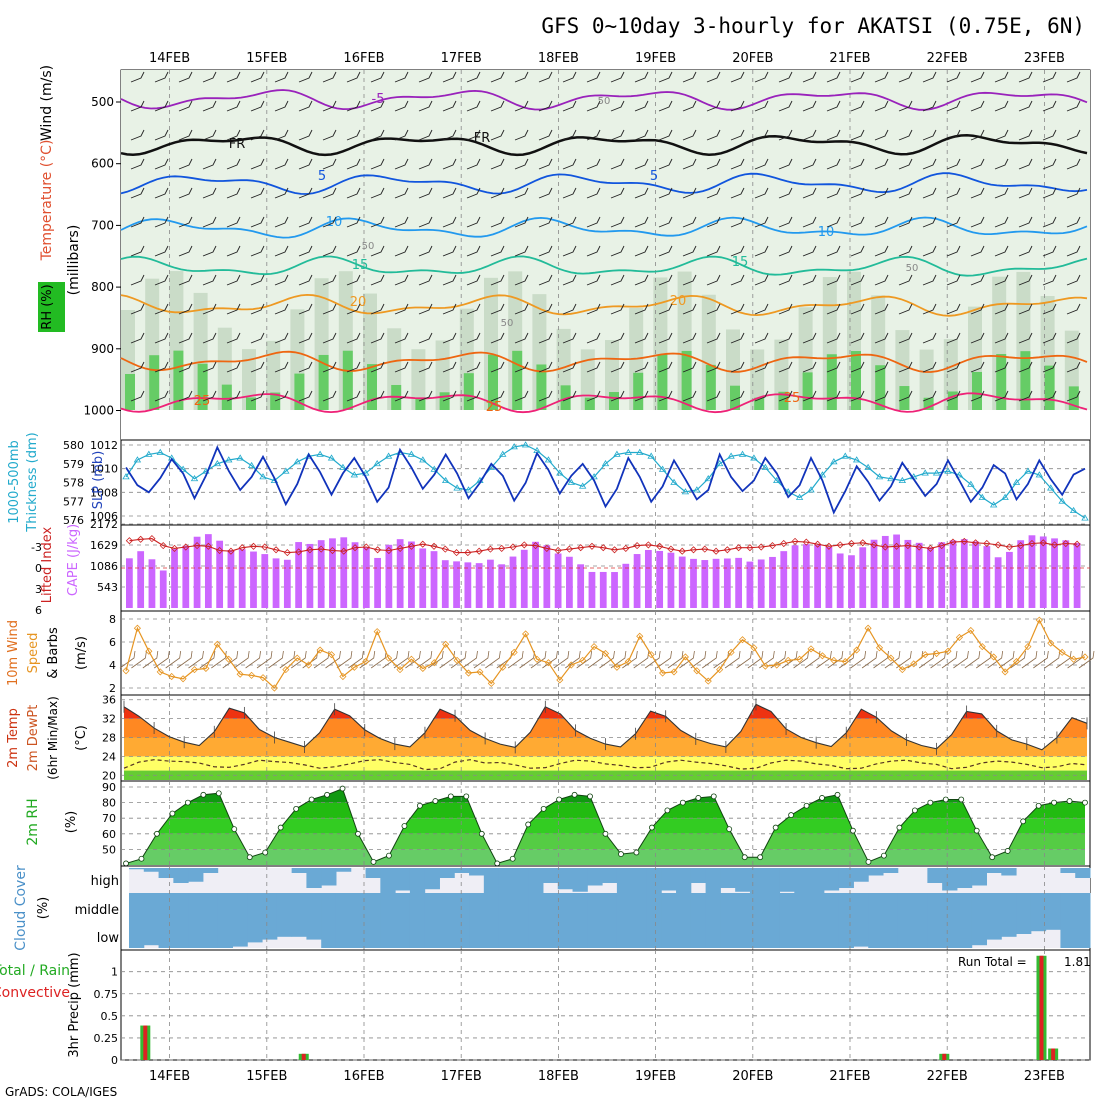  What do you see at coordinates (13, 738) in the screenshot?
I see `temp2m-label: 2m Temp` at bounding box center [13, 738].